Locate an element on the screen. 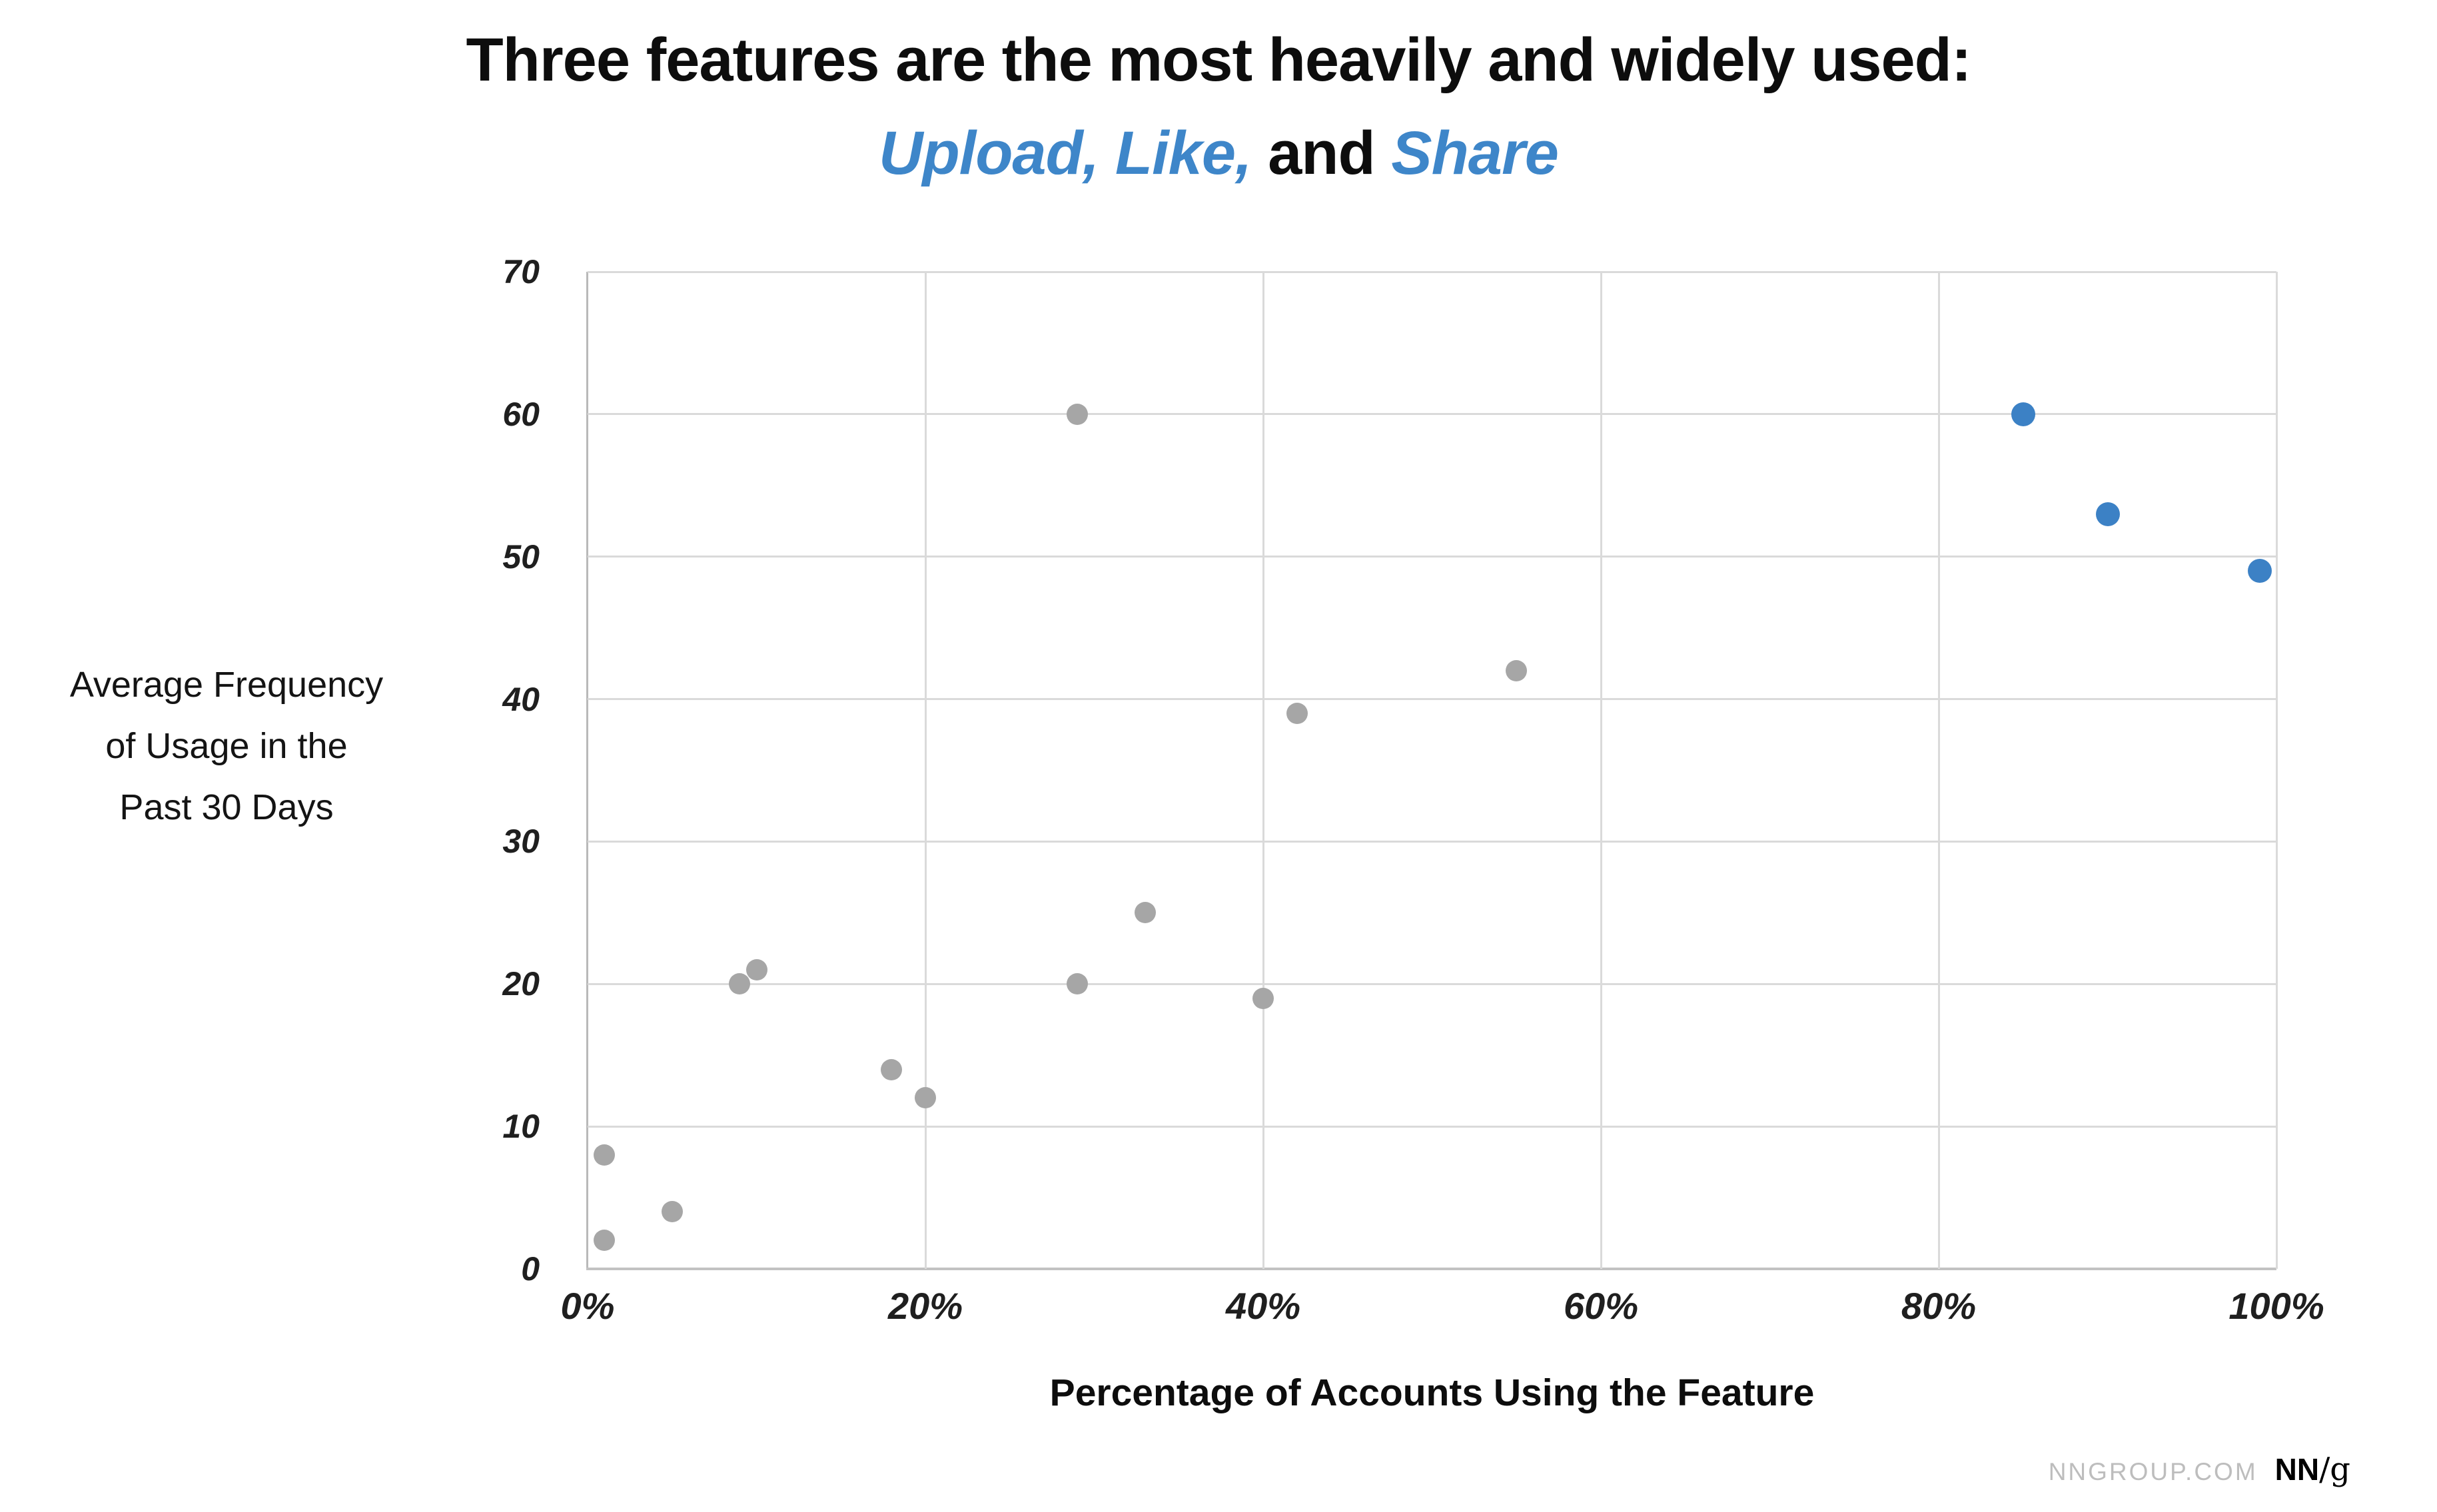 This screenshot has height=1512, width=2437. x-tick-label-100: 100% is located at coordinates (2276, 1306).